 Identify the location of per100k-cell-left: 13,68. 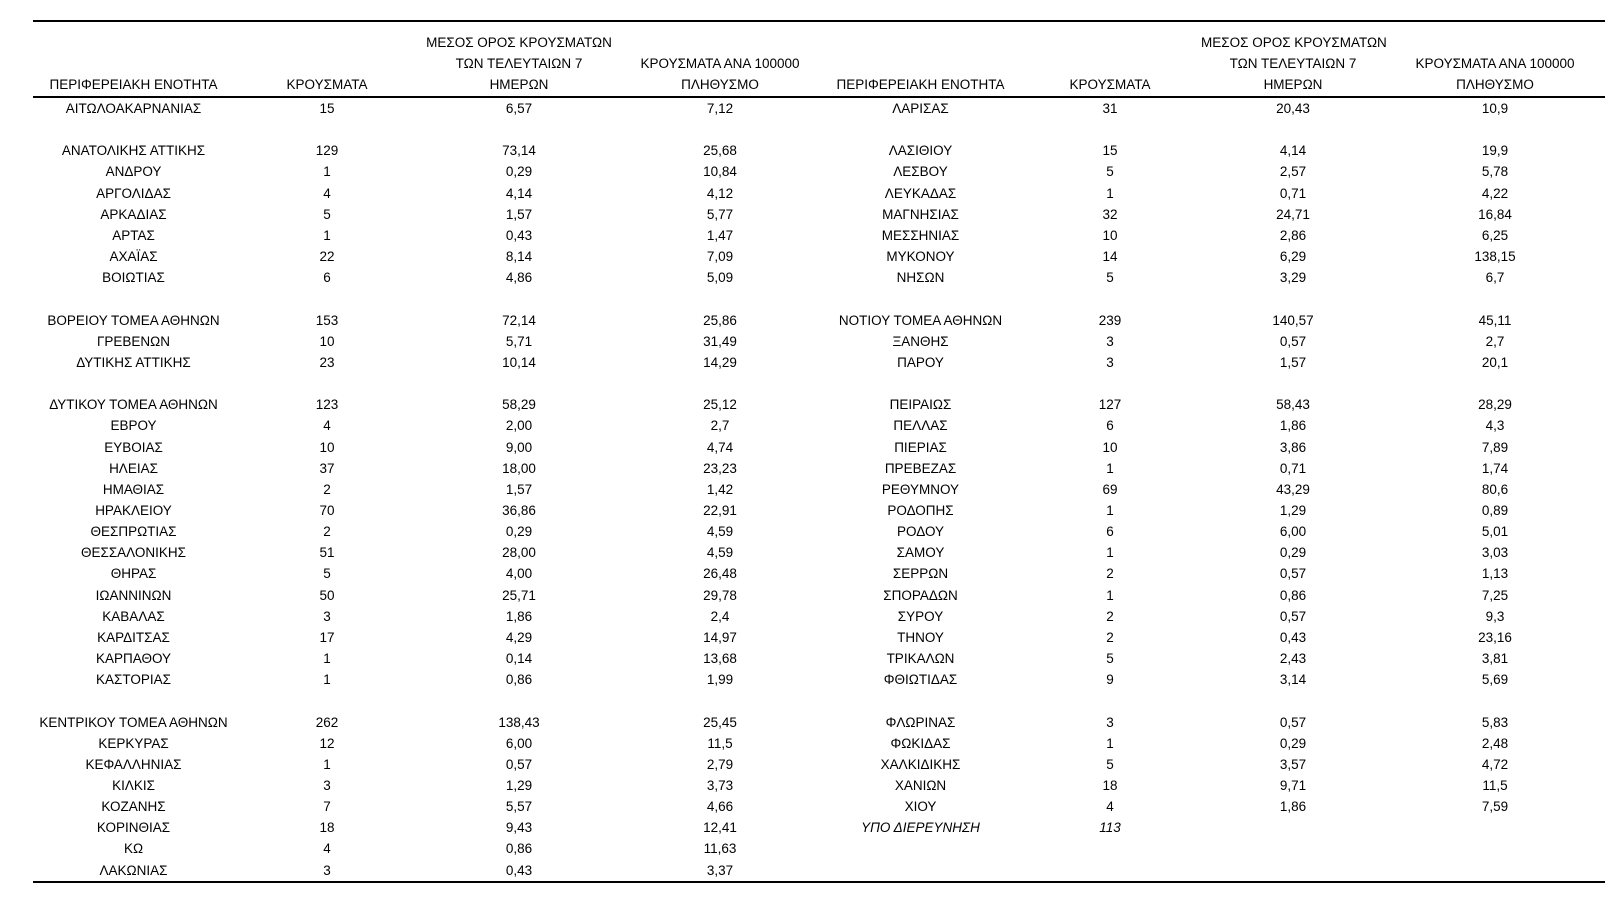
(720, 659).